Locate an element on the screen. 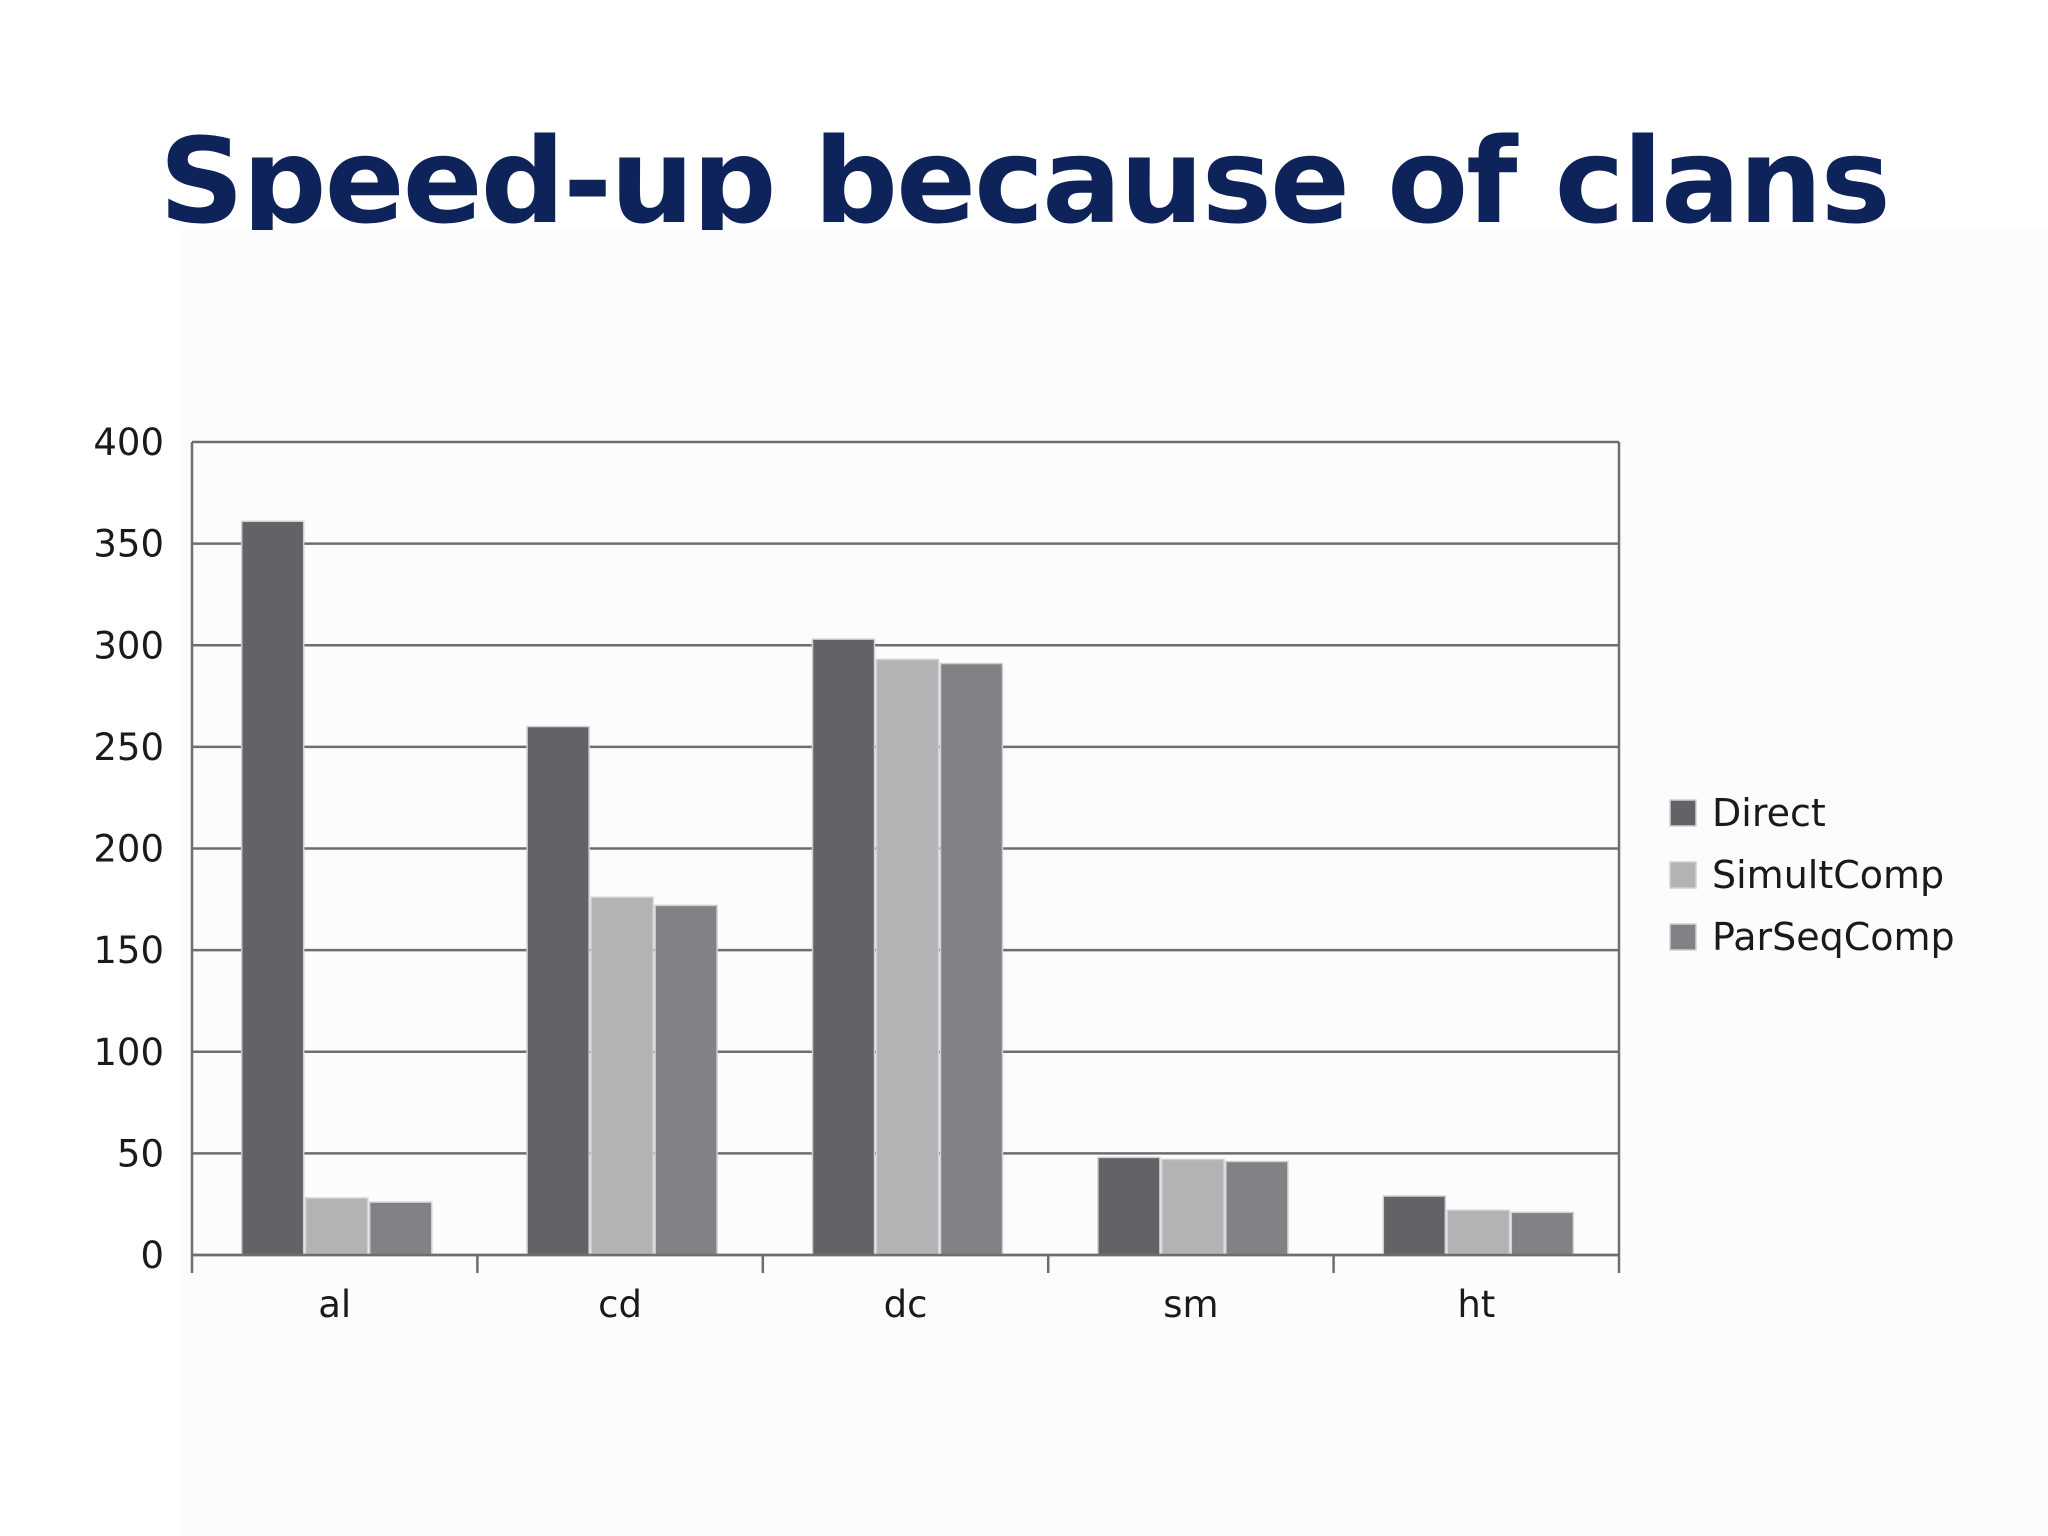 This screenshot has width=2048, height=1536. x-tick-label: ht is located at coordinates (1476, 1304).